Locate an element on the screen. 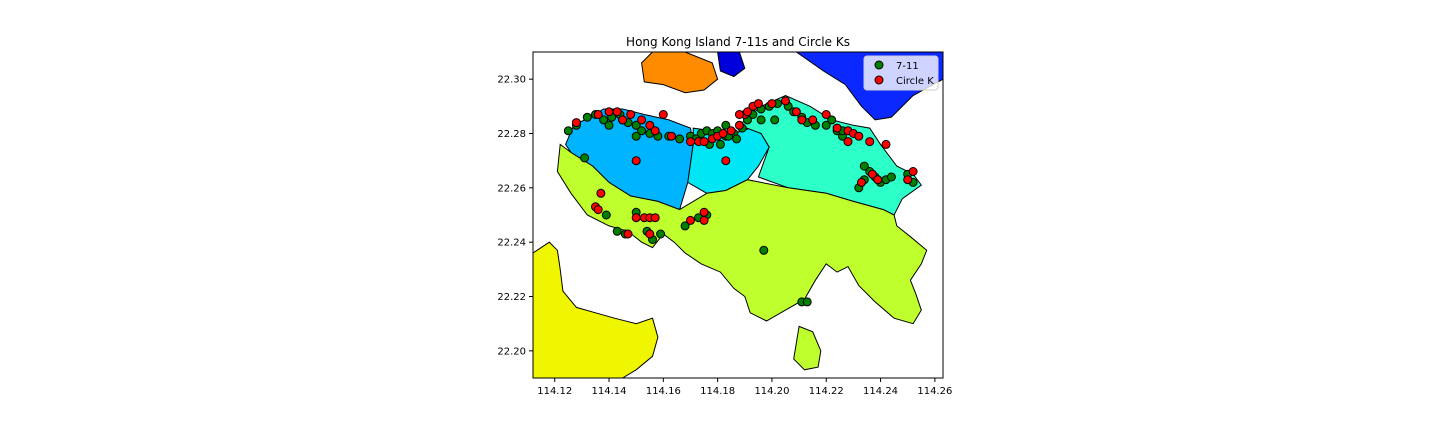 This screenshot has height=432, width=1440. x-tick-label: 114.26 is located at coordinates (934, 391).